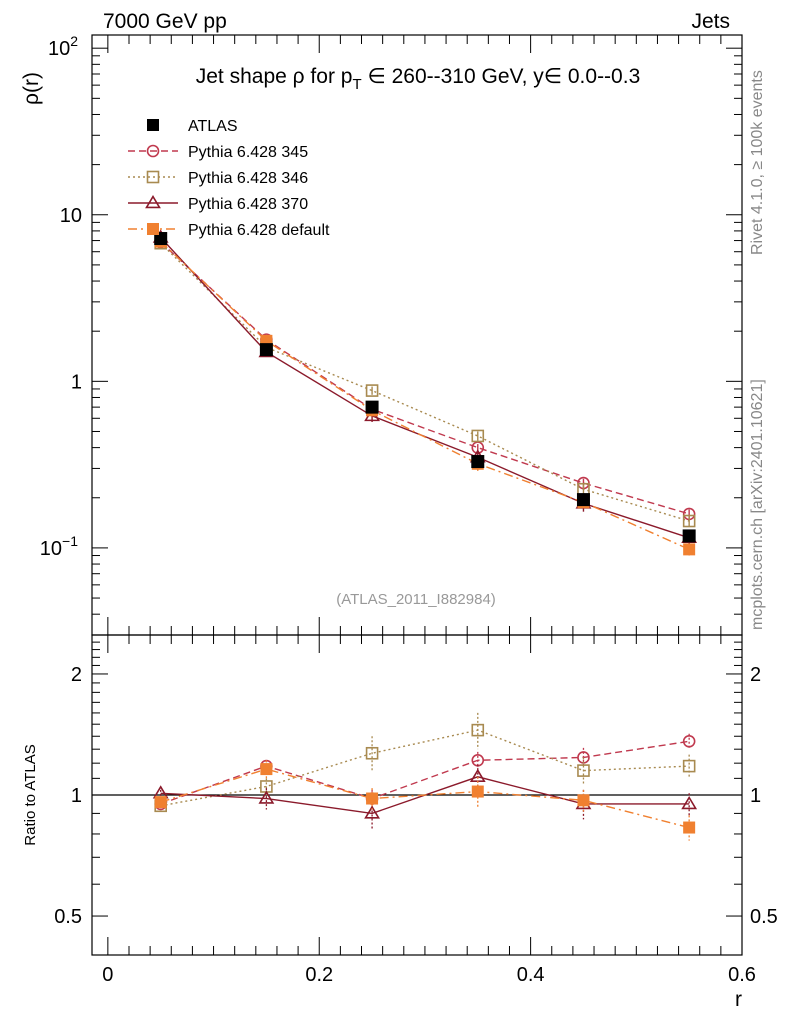 The image size is (786, 1024). I want to click on legend-label: Pythia 6.428 default, so click(259, 230).